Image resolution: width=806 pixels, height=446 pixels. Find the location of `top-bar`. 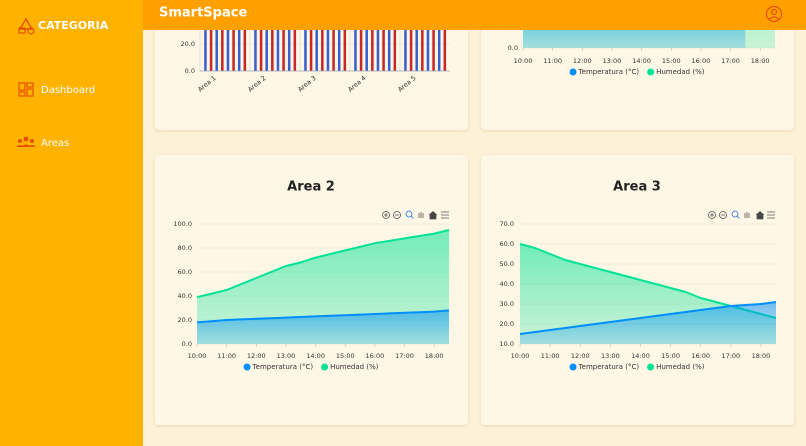

top-bar is located at coordinates (474, 15).